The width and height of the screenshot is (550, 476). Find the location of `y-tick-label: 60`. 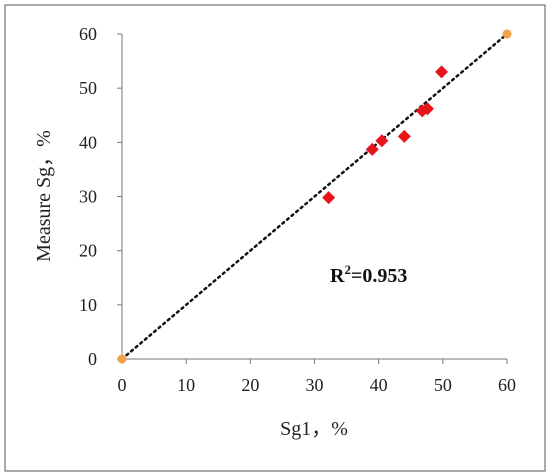

y-tick-label: 60 is located at coordinates (88, 34).